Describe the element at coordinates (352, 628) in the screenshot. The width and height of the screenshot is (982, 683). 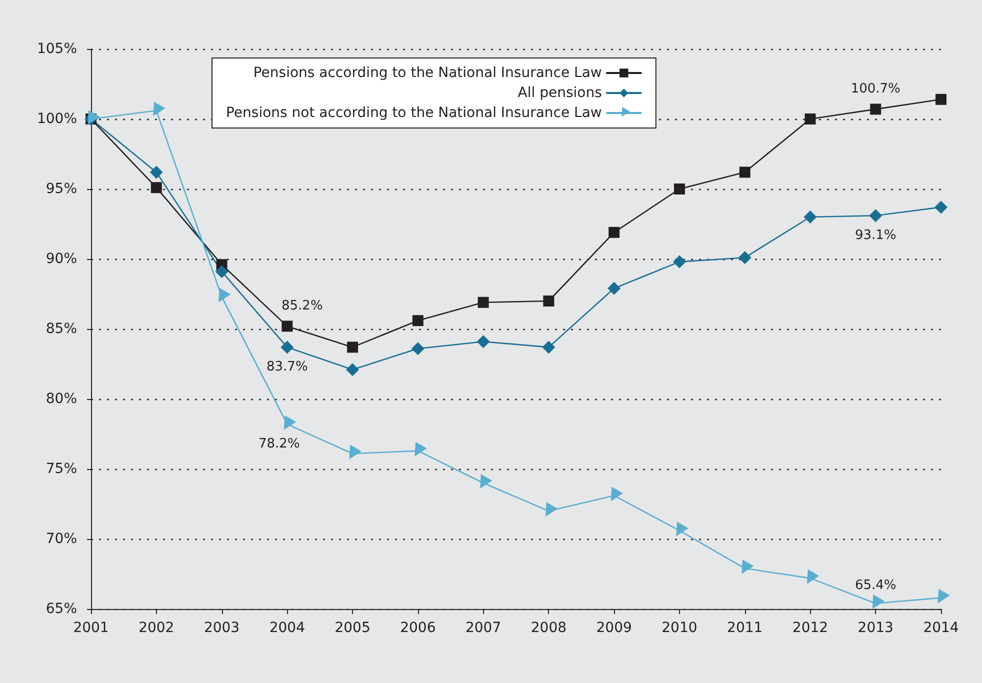
I see `x-tick-label: 2005` at that location.